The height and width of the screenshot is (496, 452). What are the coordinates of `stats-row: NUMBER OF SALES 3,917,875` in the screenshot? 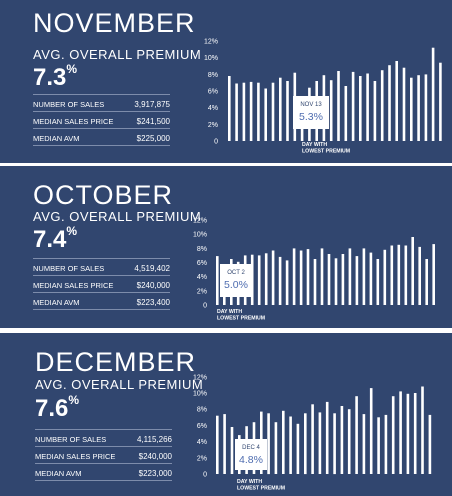 It's located at (101, 103).